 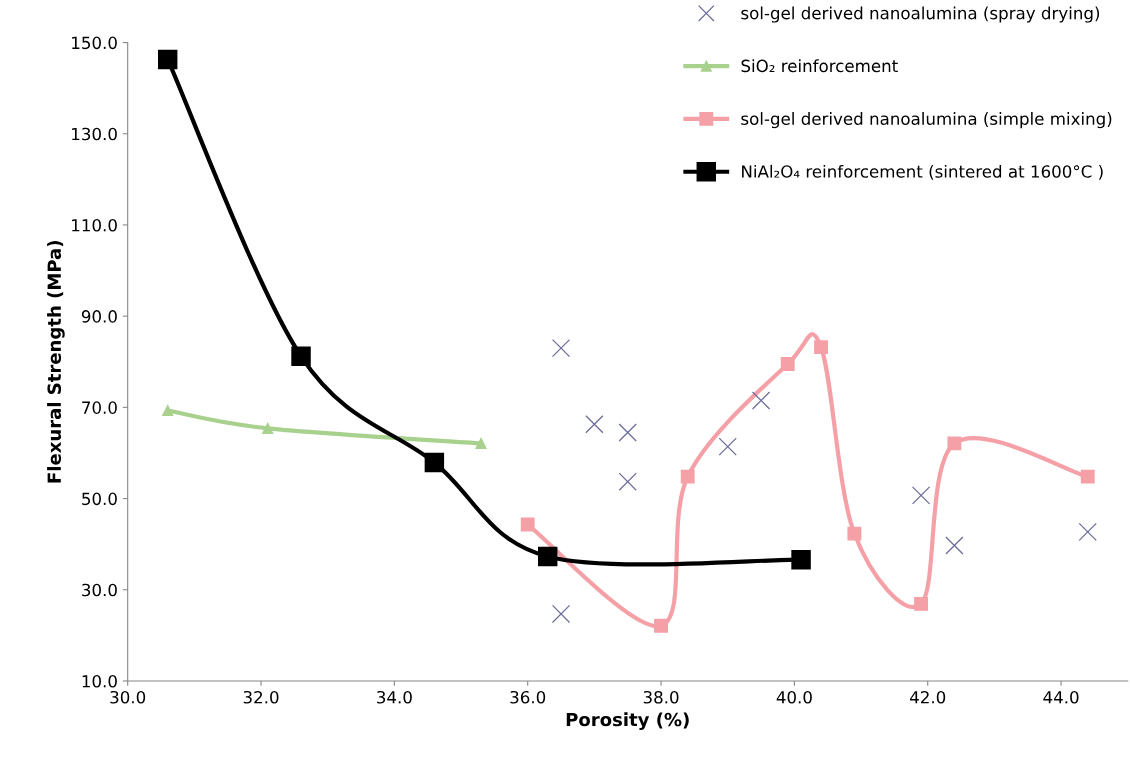 I want to click on x-tick-label: 34.0, so click(x=394, y=697).